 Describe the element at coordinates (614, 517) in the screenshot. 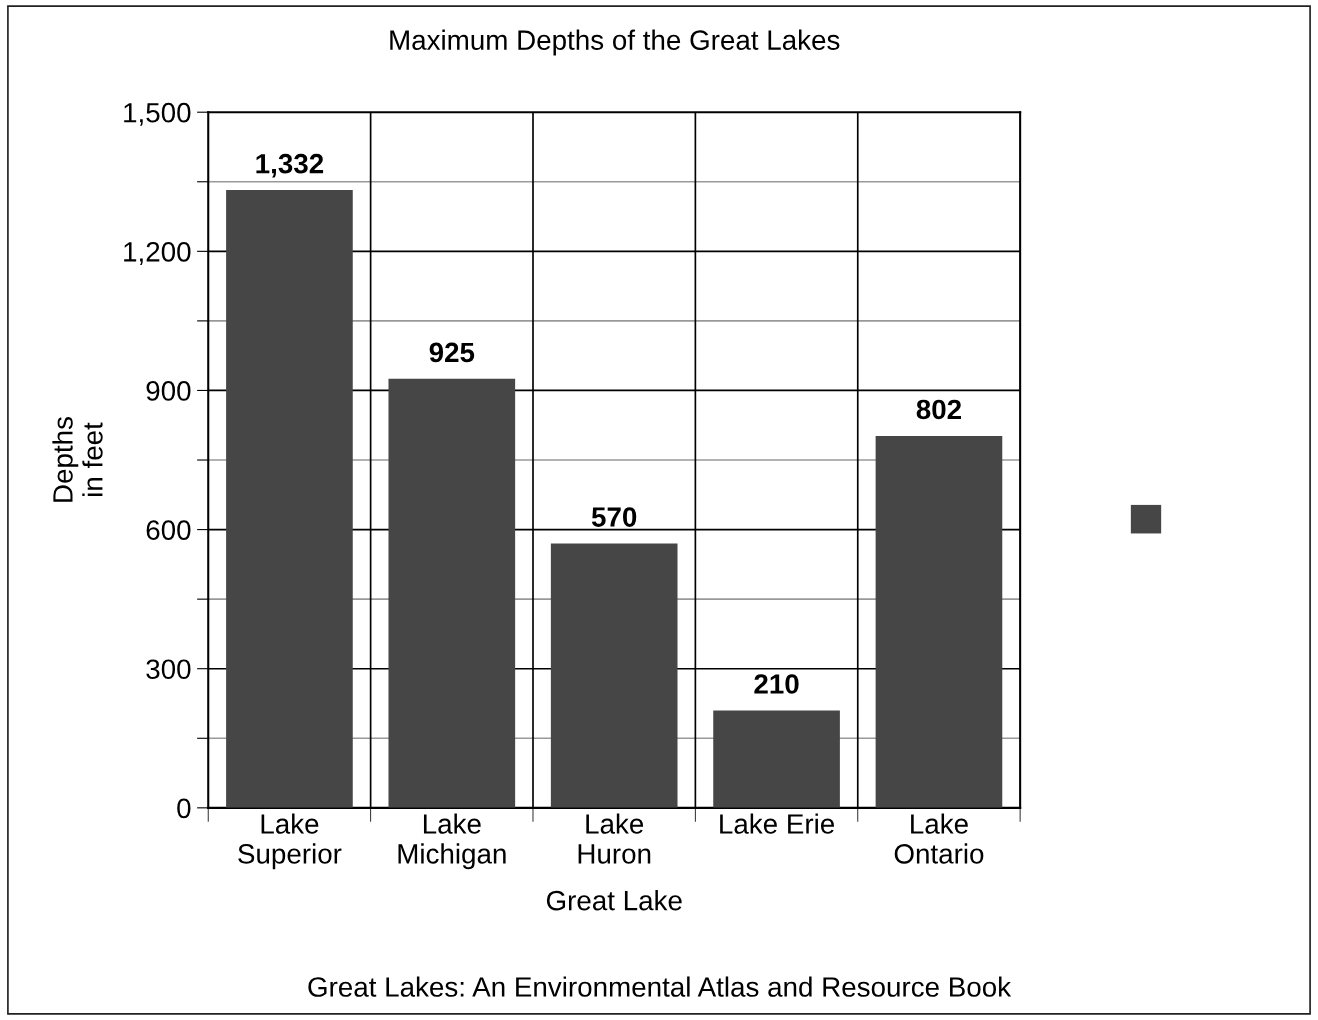

I see `data-label: 570` at that location.